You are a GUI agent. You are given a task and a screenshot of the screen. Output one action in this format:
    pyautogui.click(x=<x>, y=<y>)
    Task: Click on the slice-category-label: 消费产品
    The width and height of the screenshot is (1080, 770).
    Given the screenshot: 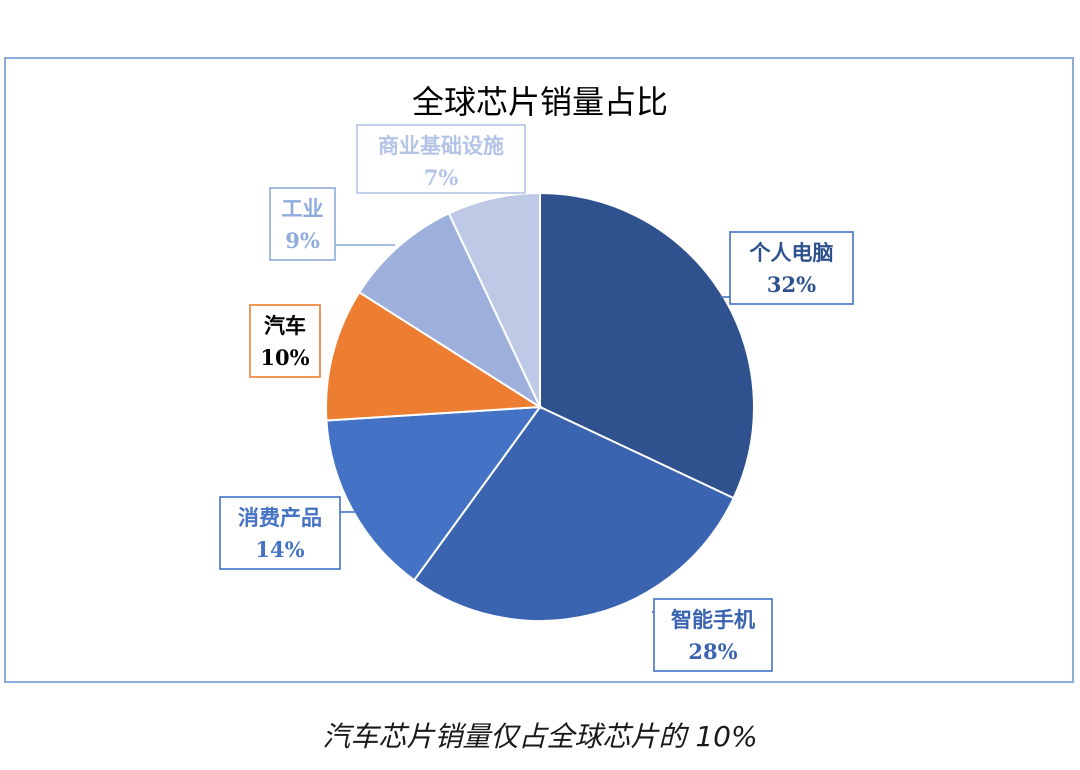 What is the action you would take?
    pyautogui.click(x=280, y=517)
    